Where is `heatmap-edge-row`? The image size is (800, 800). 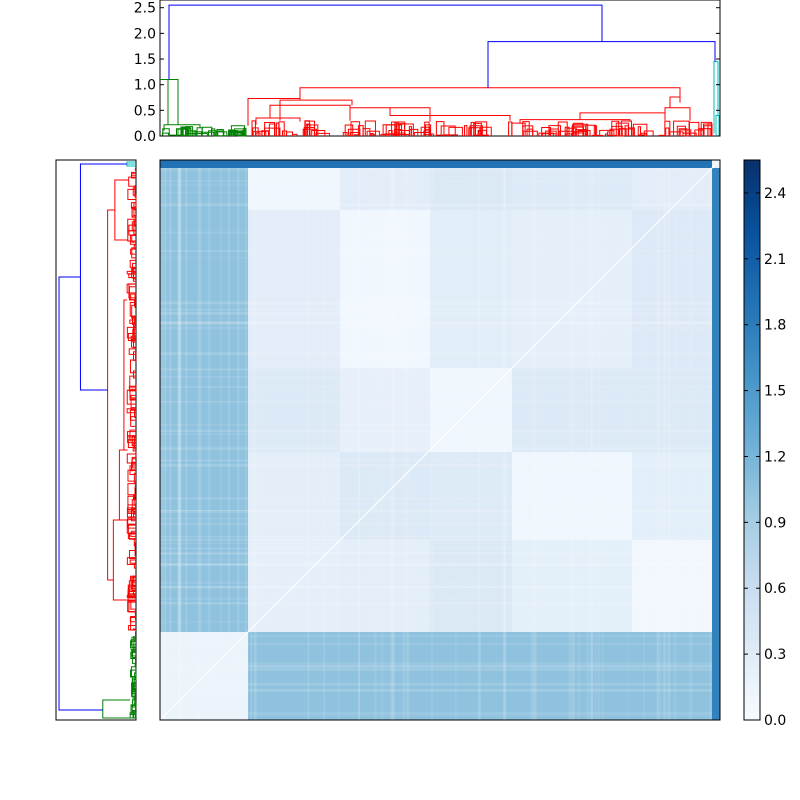 heatmap-edge-row is located at coordinates (436, 164).